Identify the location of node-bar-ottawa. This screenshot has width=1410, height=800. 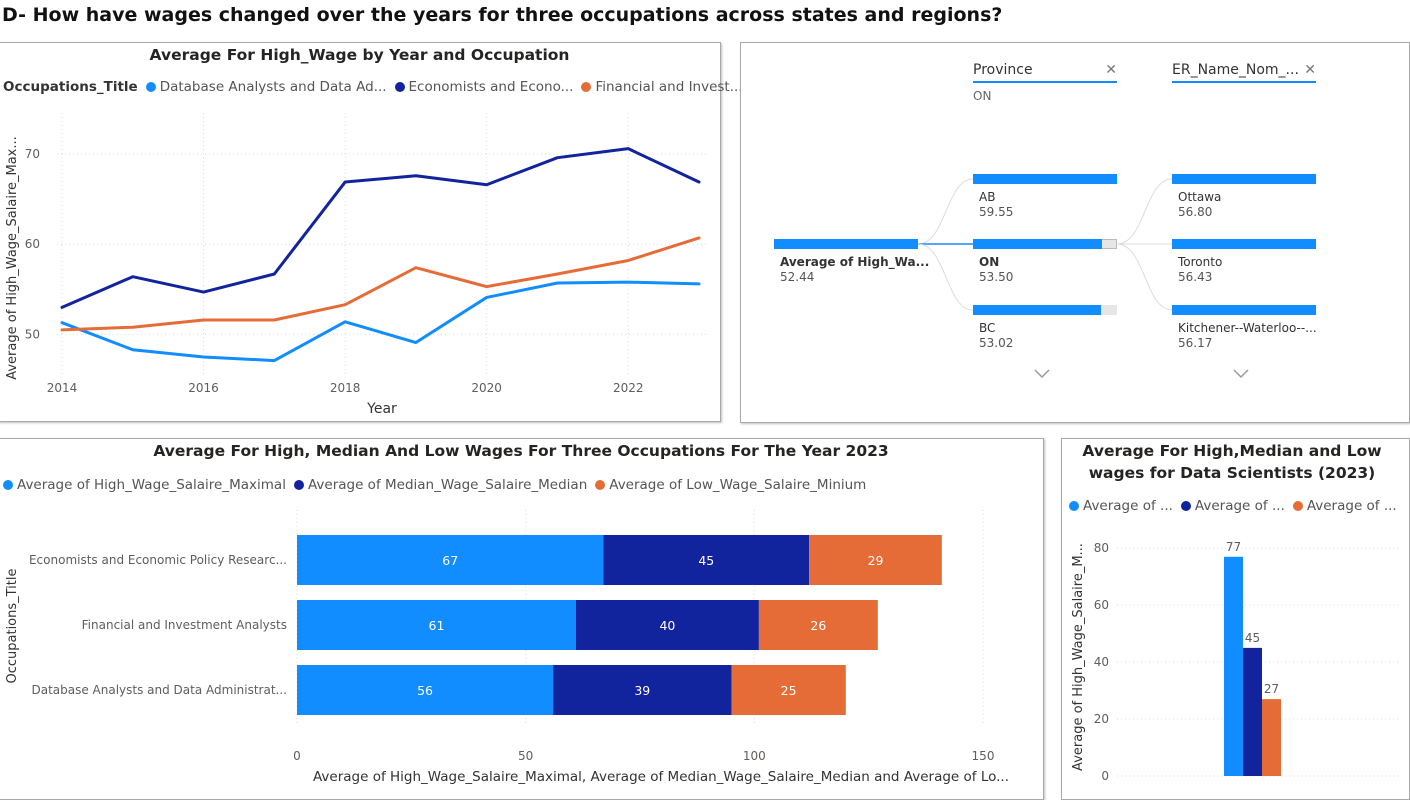
(1244, 179).